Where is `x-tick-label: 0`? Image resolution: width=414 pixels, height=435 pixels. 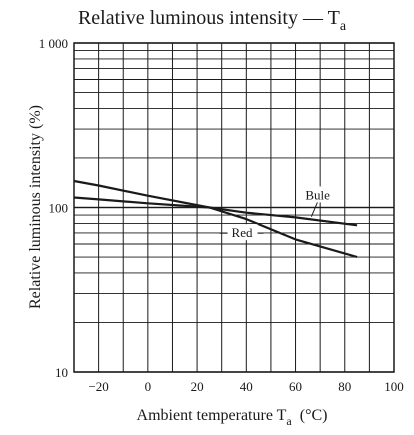 x-tick-label: 0 is located at coordinates (148, 386).